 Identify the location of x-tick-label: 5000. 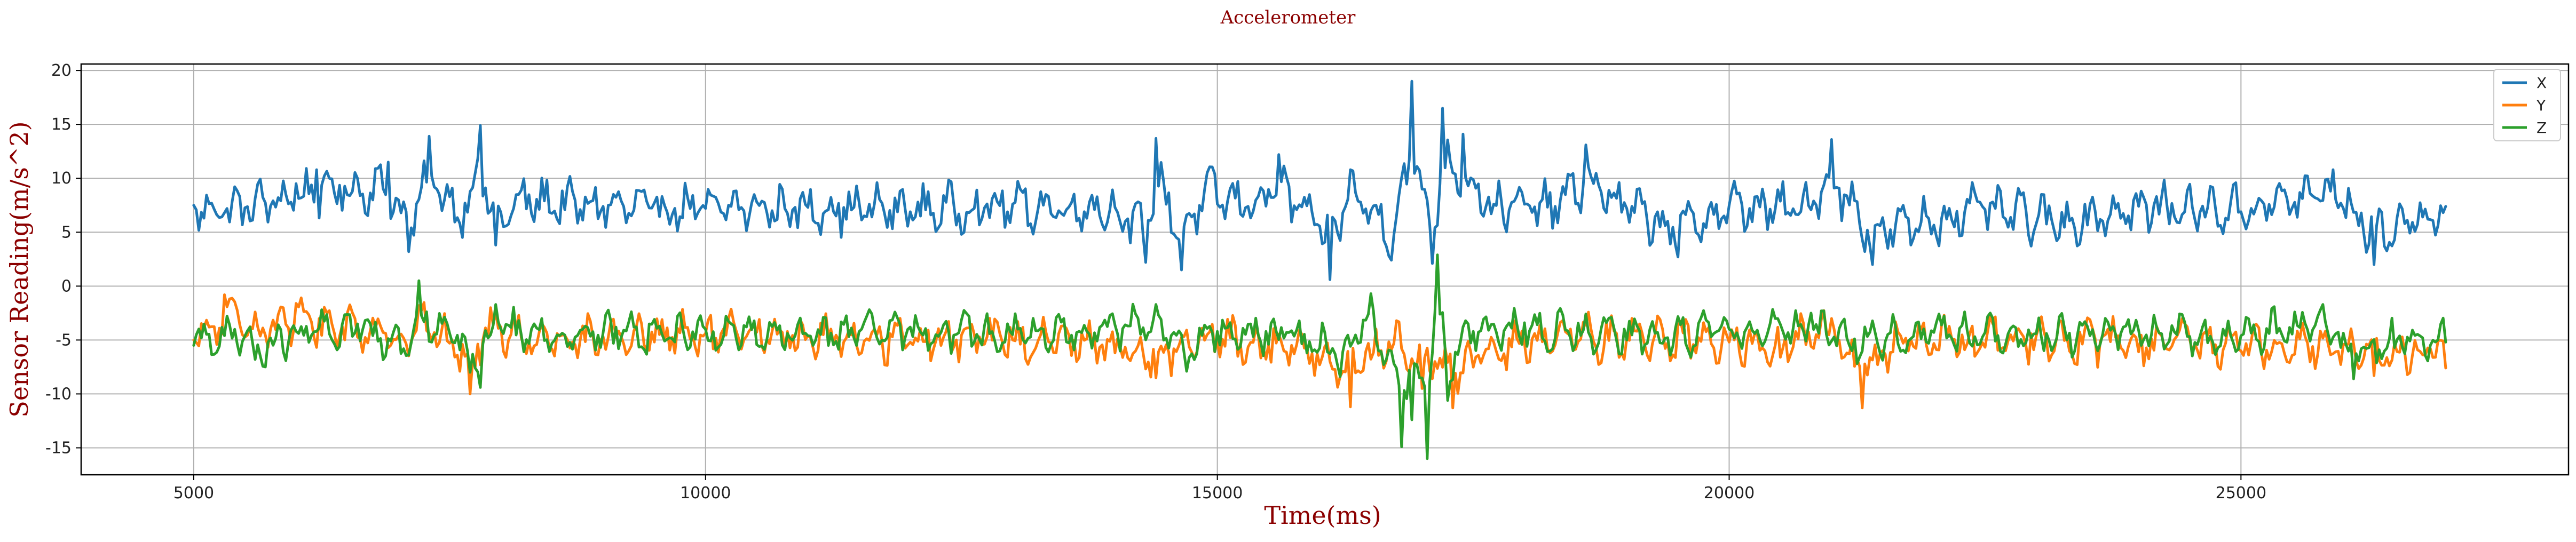
(193, 493).